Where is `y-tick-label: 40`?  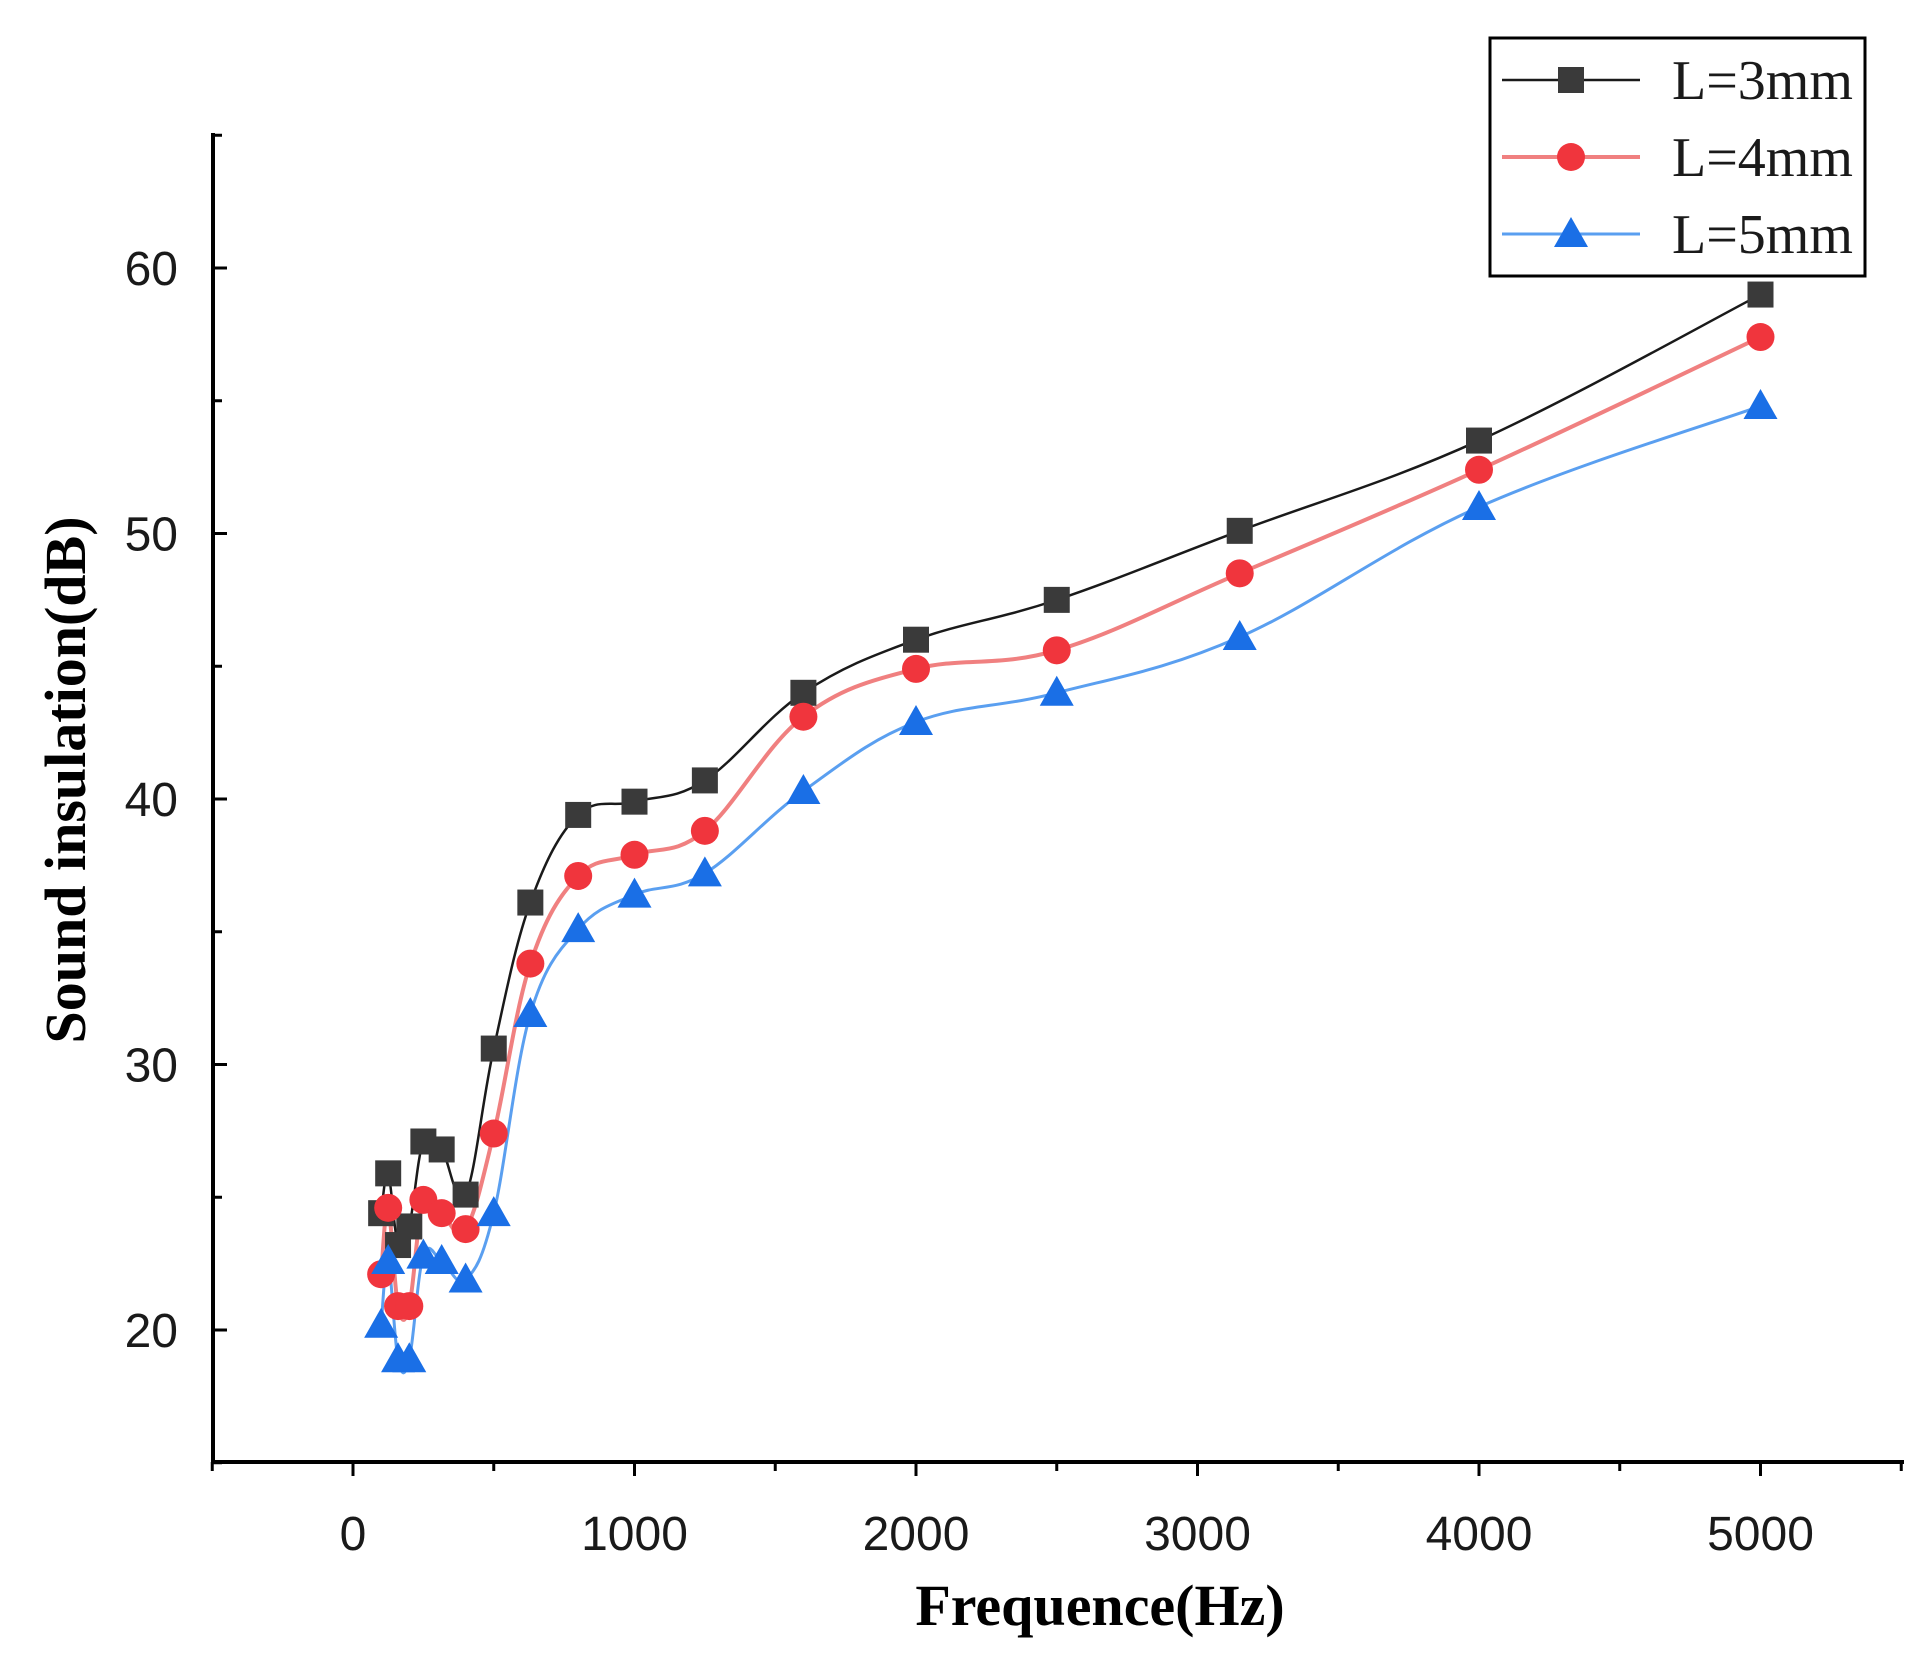 y-tick-label: 40 is located at coordinates (151, 800).